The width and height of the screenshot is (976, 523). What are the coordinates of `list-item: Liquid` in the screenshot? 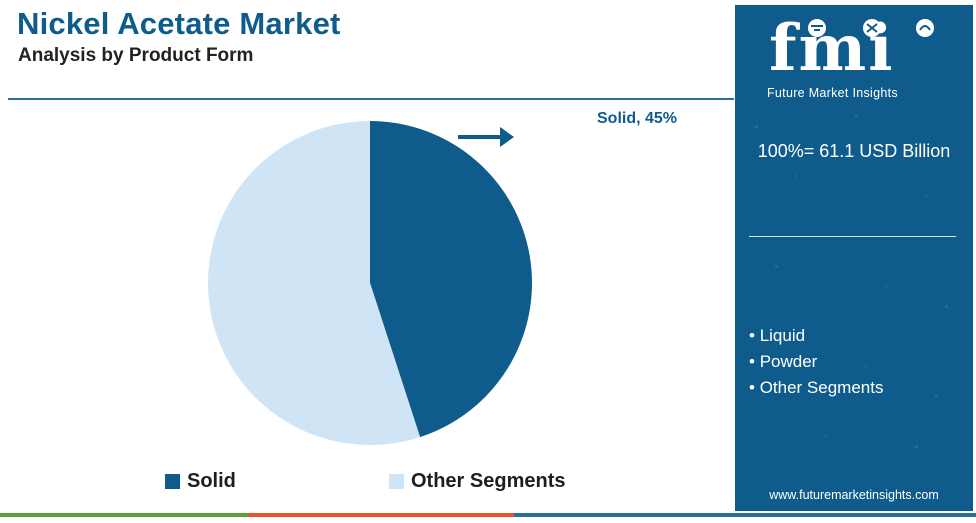 It's located at (816, 336).